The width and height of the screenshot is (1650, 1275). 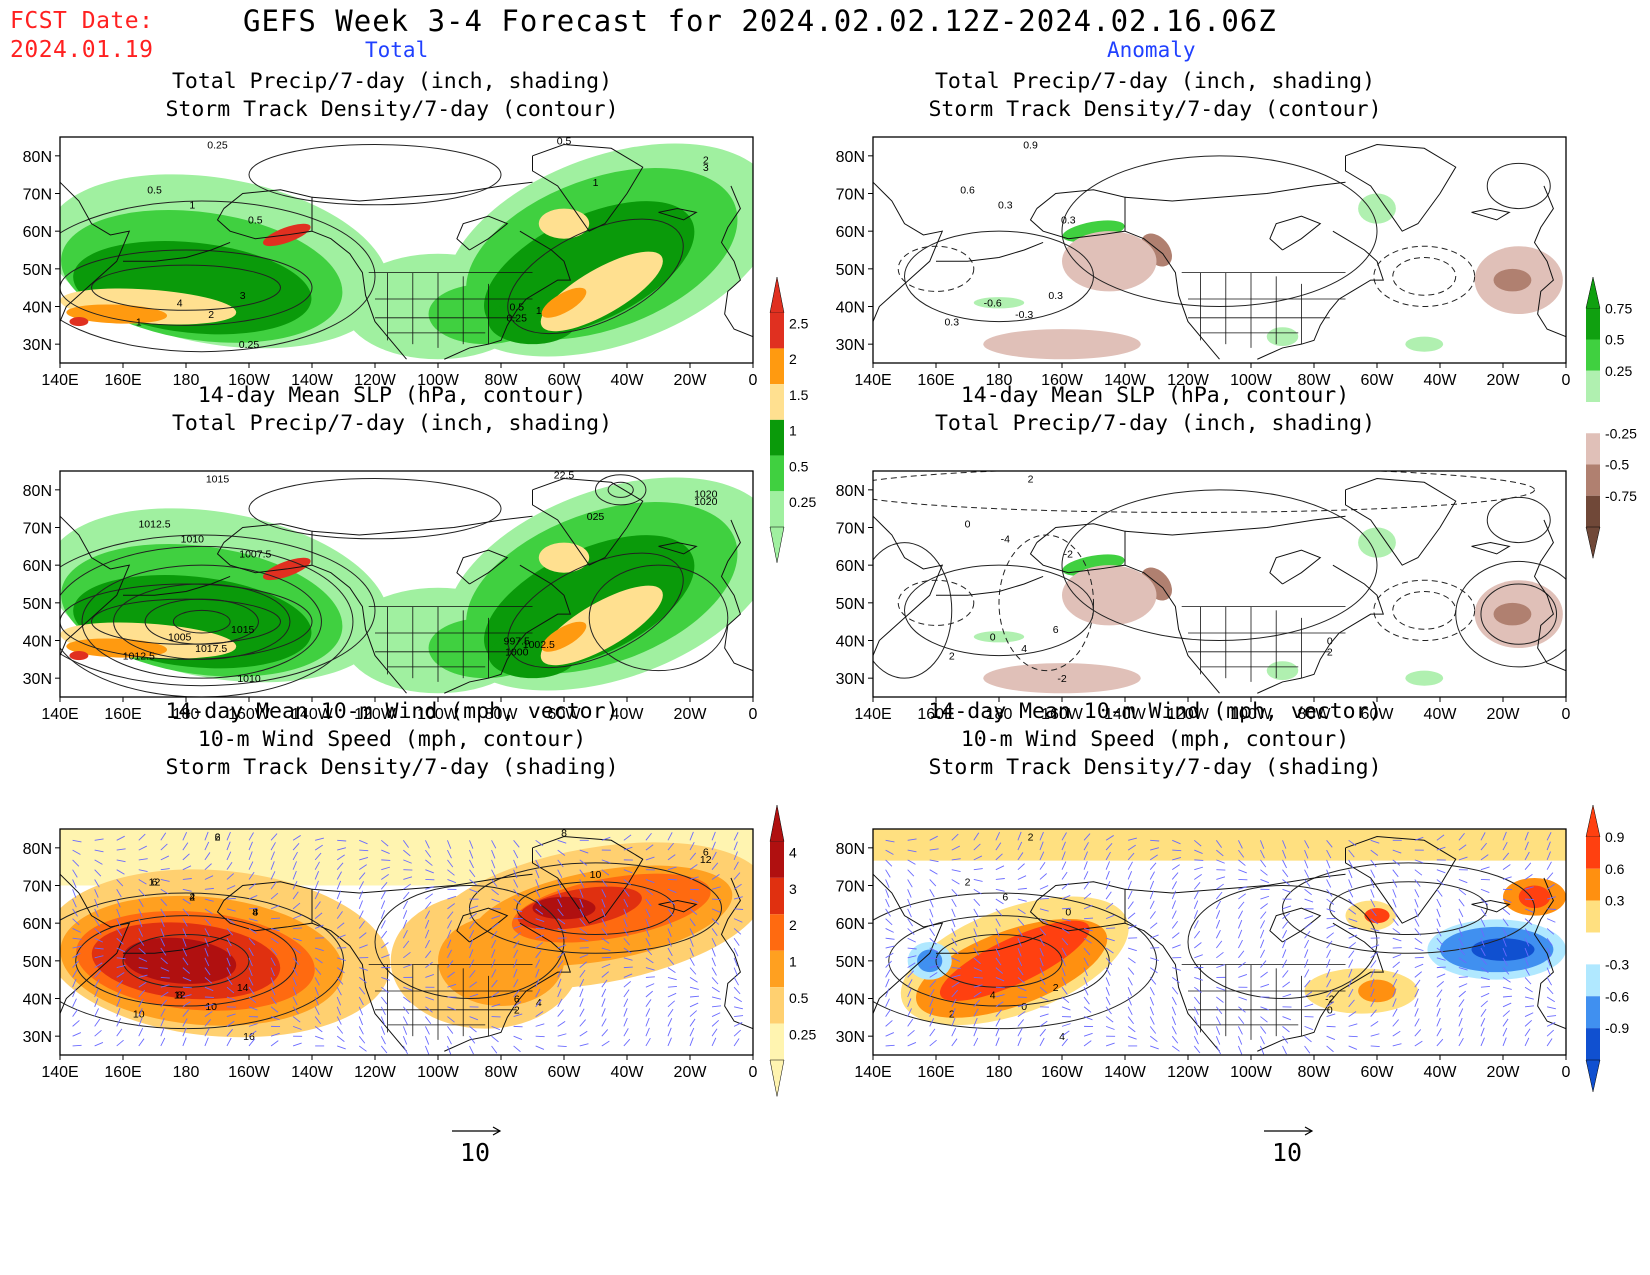 I want to click on reference-vector-label-right: 10, so click(x=1287, y=1152).